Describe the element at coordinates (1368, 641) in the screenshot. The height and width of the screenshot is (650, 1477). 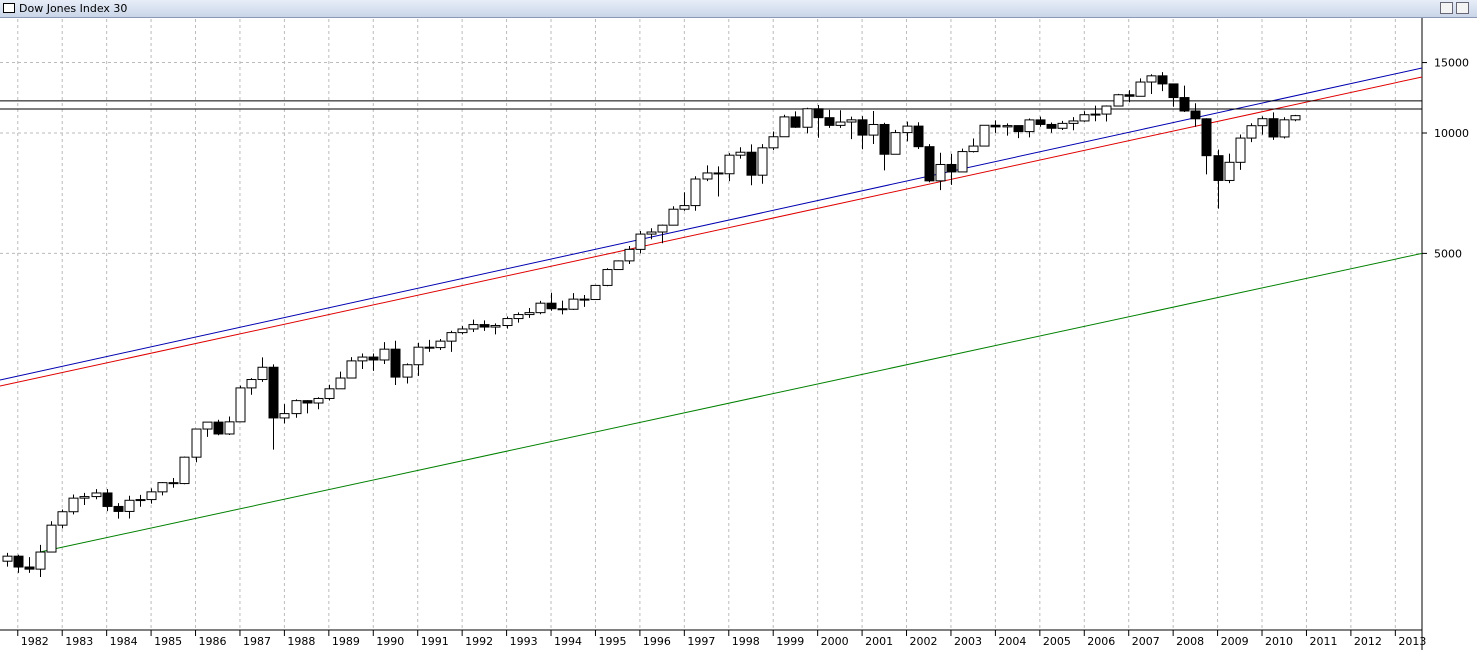
I see `x-tick-label: 2012` at that location.